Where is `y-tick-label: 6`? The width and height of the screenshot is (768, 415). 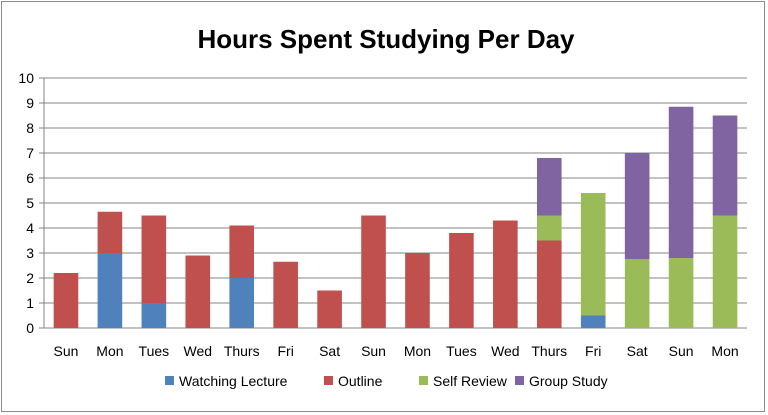 y-tick-label: 6 is located at coordinates (30, 178).